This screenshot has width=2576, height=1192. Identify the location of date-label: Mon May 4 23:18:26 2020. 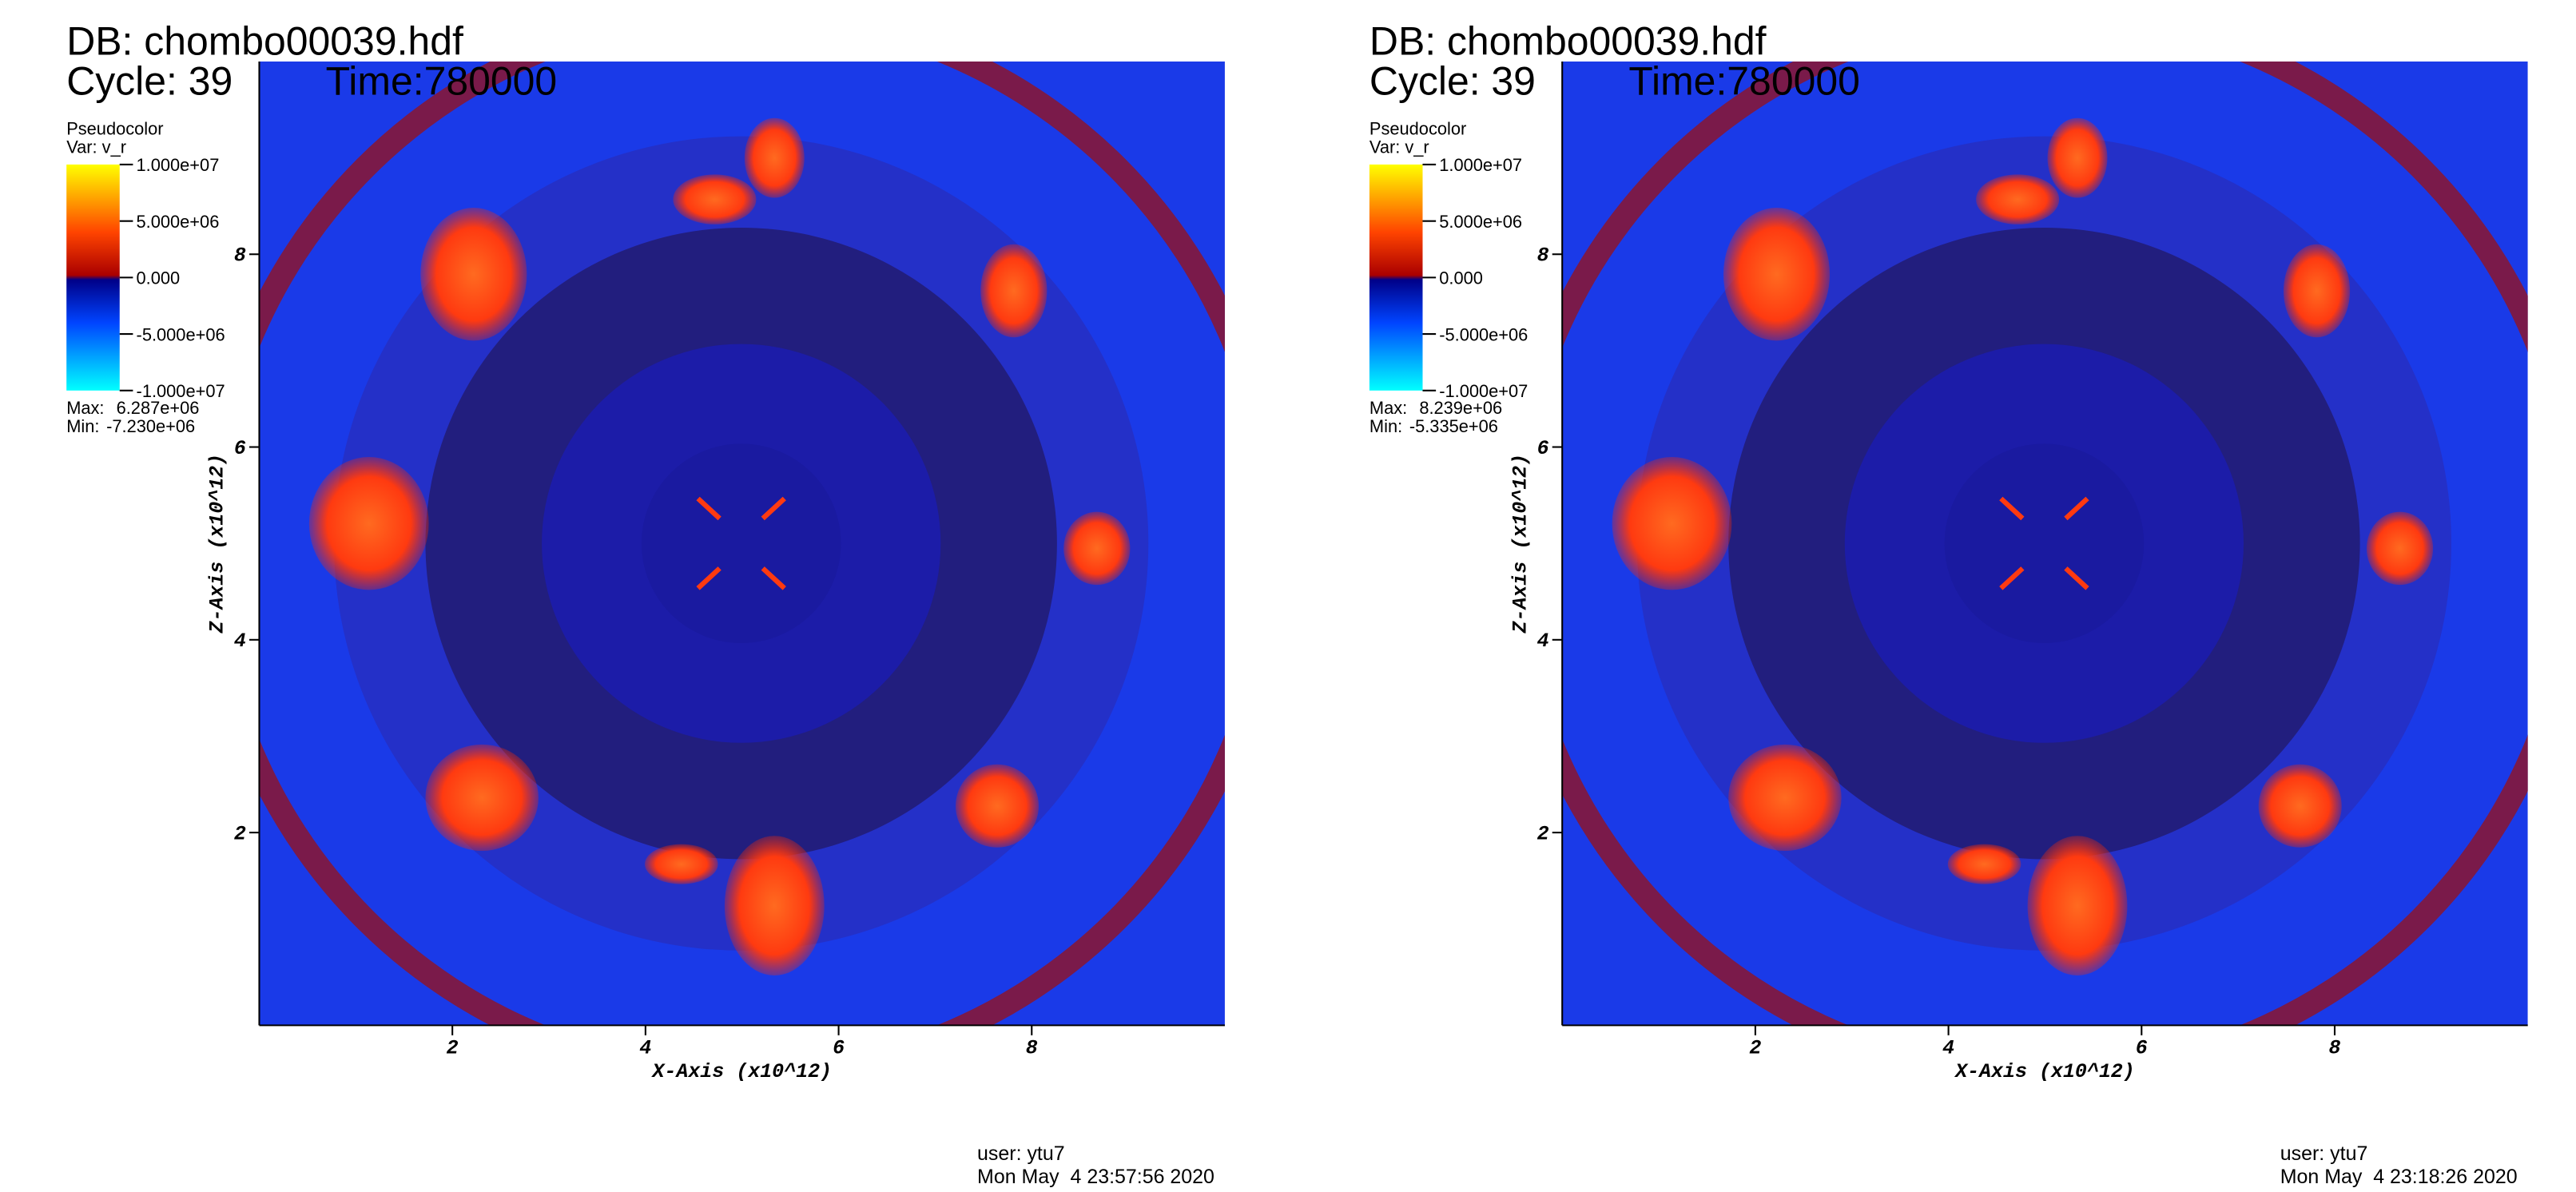
(2399, 1177).